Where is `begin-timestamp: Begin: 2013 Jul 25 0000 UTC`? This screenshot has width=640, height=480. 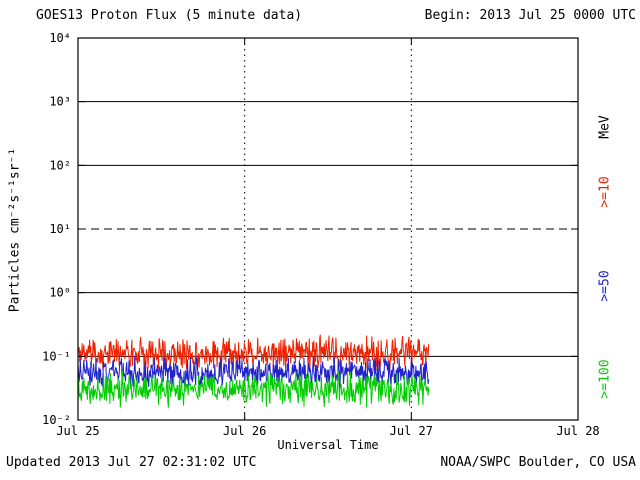
begin-timestamp: Begin: 2013 Jul 25 0000 UTC is located at coordinates (530, 15).